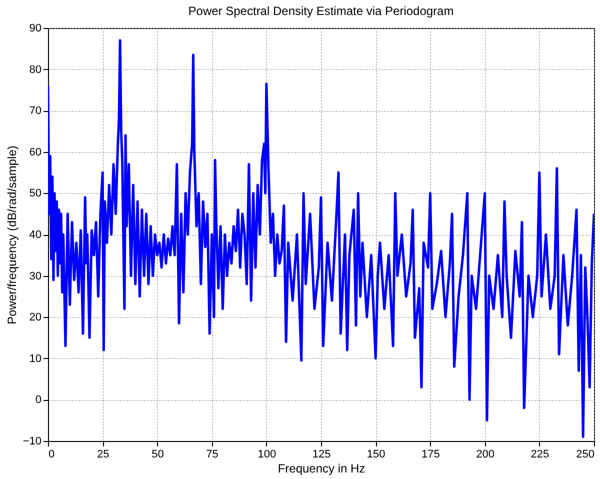 Image resolution: width=600 pixels, height=479 pixels. What do you see at coordinates (485, 454) in the screenshot?
I see `x-tick-label: 200` at bounding box center [485, 454].